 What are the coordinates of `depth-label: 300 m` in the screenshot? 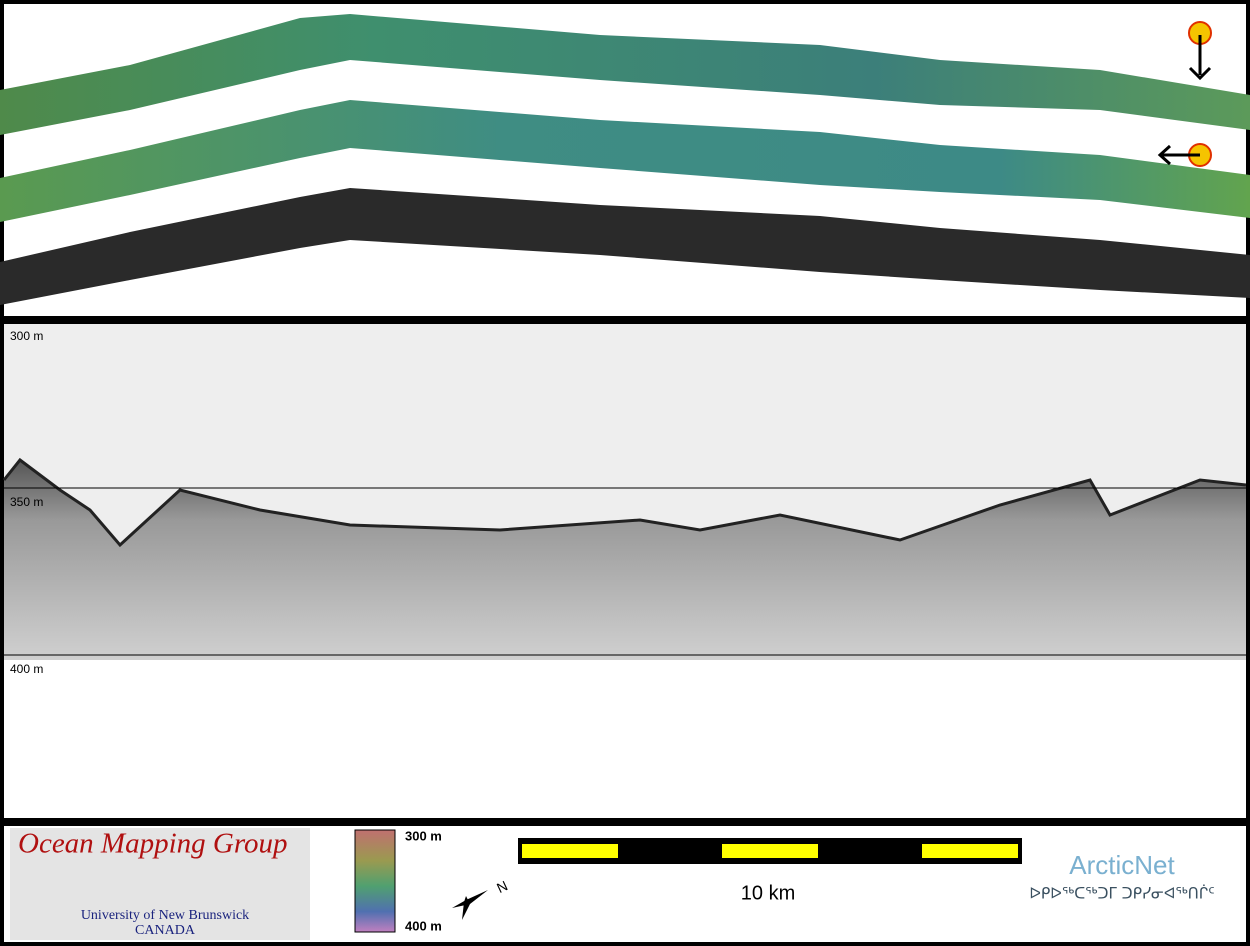 It's located at (26, 336).